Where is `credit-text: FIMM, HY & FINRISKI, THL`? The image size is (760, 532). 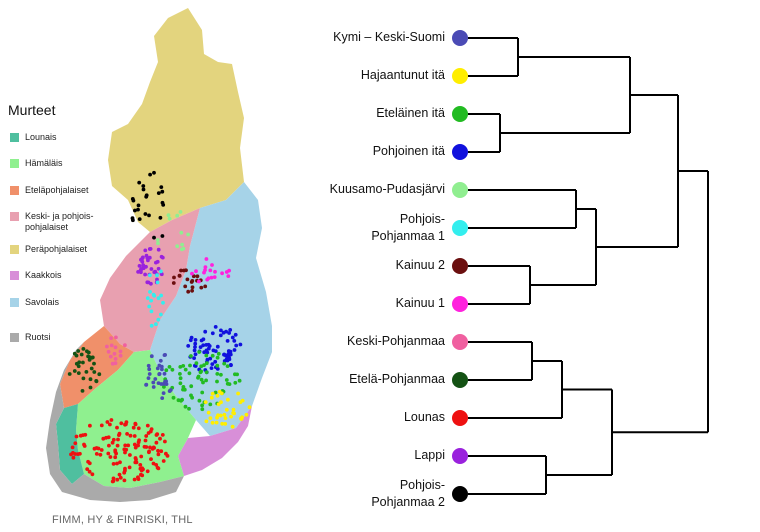
credit-text: FIMM, HY & FINRISKI, THL is located at coordinates (122, 520).